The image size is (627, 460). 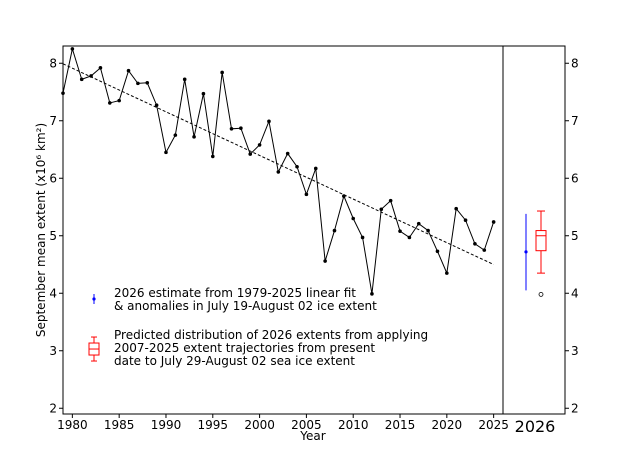 I want to click on estimate-point, so click(x=526, y=252).